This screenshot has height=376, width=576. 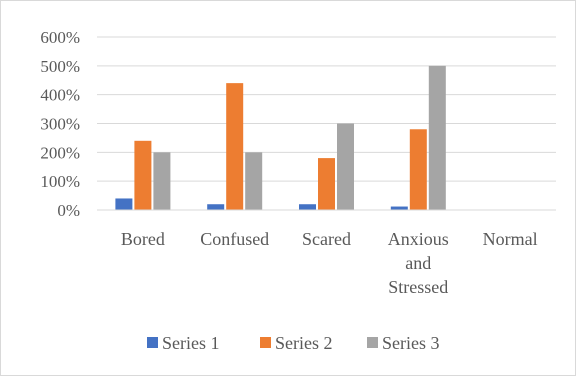 I want to click on legend-label: Series 1, so click(x=191, y=343).